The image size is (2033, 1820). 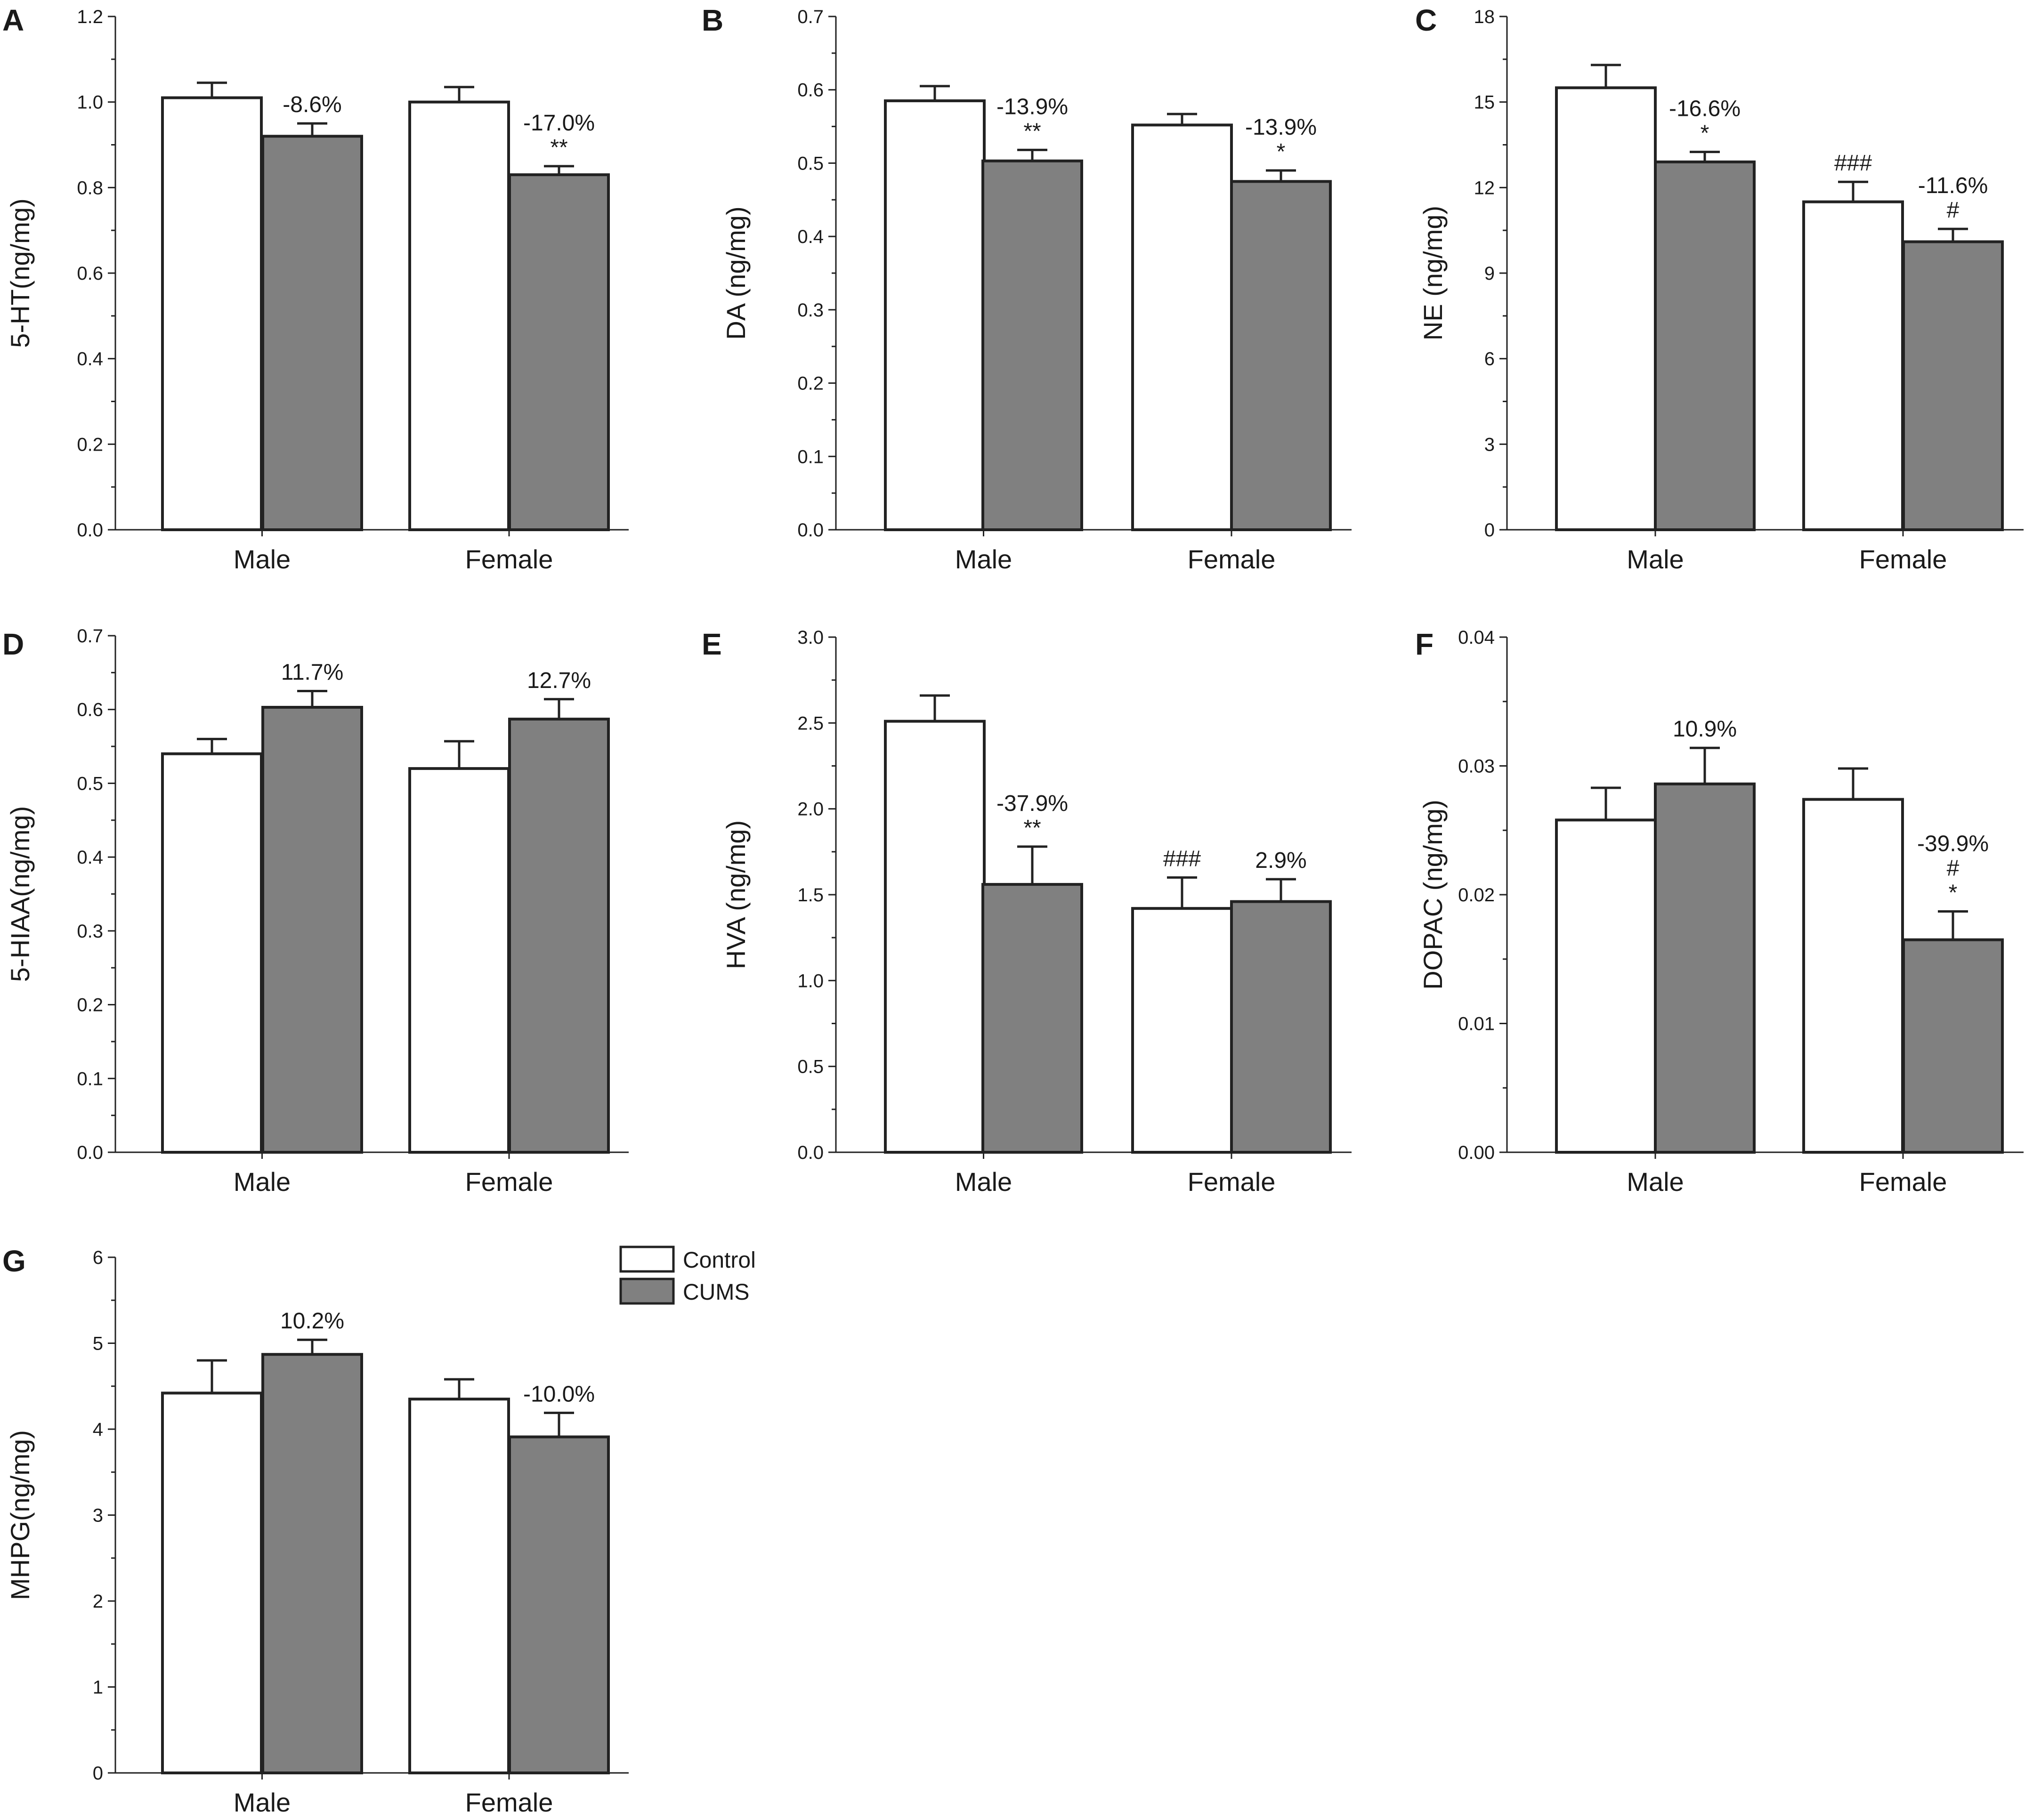 I want to click on panel-letter: A, so click(x=13, y=20).